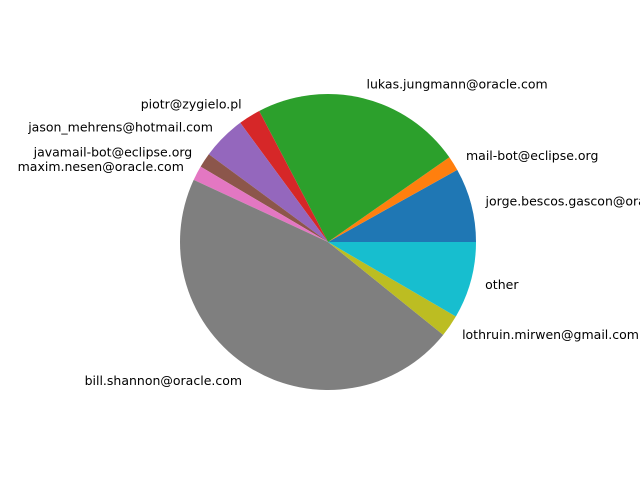 The width and height of the screenshot is (640, 480). Describe the element at coordinates (120, 126) in the screenshot. I see `pie-label-jason-mehrens-hotmail-com: jason_mehrens@hotmail.com` at that location.